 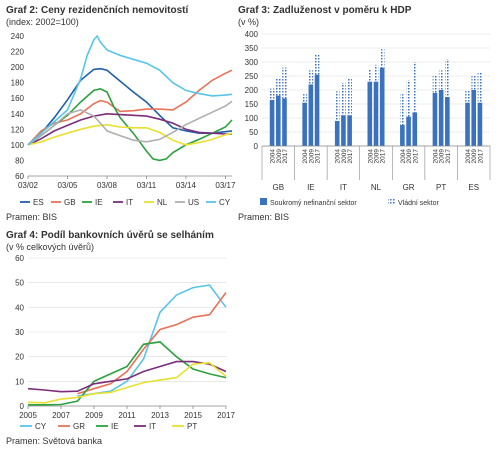 I want to click on graf2-ytick-label: 80, so click(x=19, y=160).